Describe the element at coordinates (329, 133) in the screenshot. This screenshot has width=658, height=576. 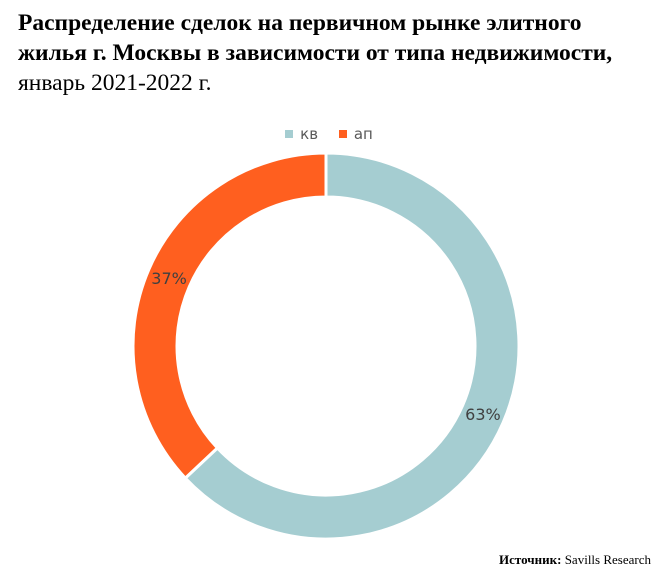
I see `legend: кв ап` at that location.